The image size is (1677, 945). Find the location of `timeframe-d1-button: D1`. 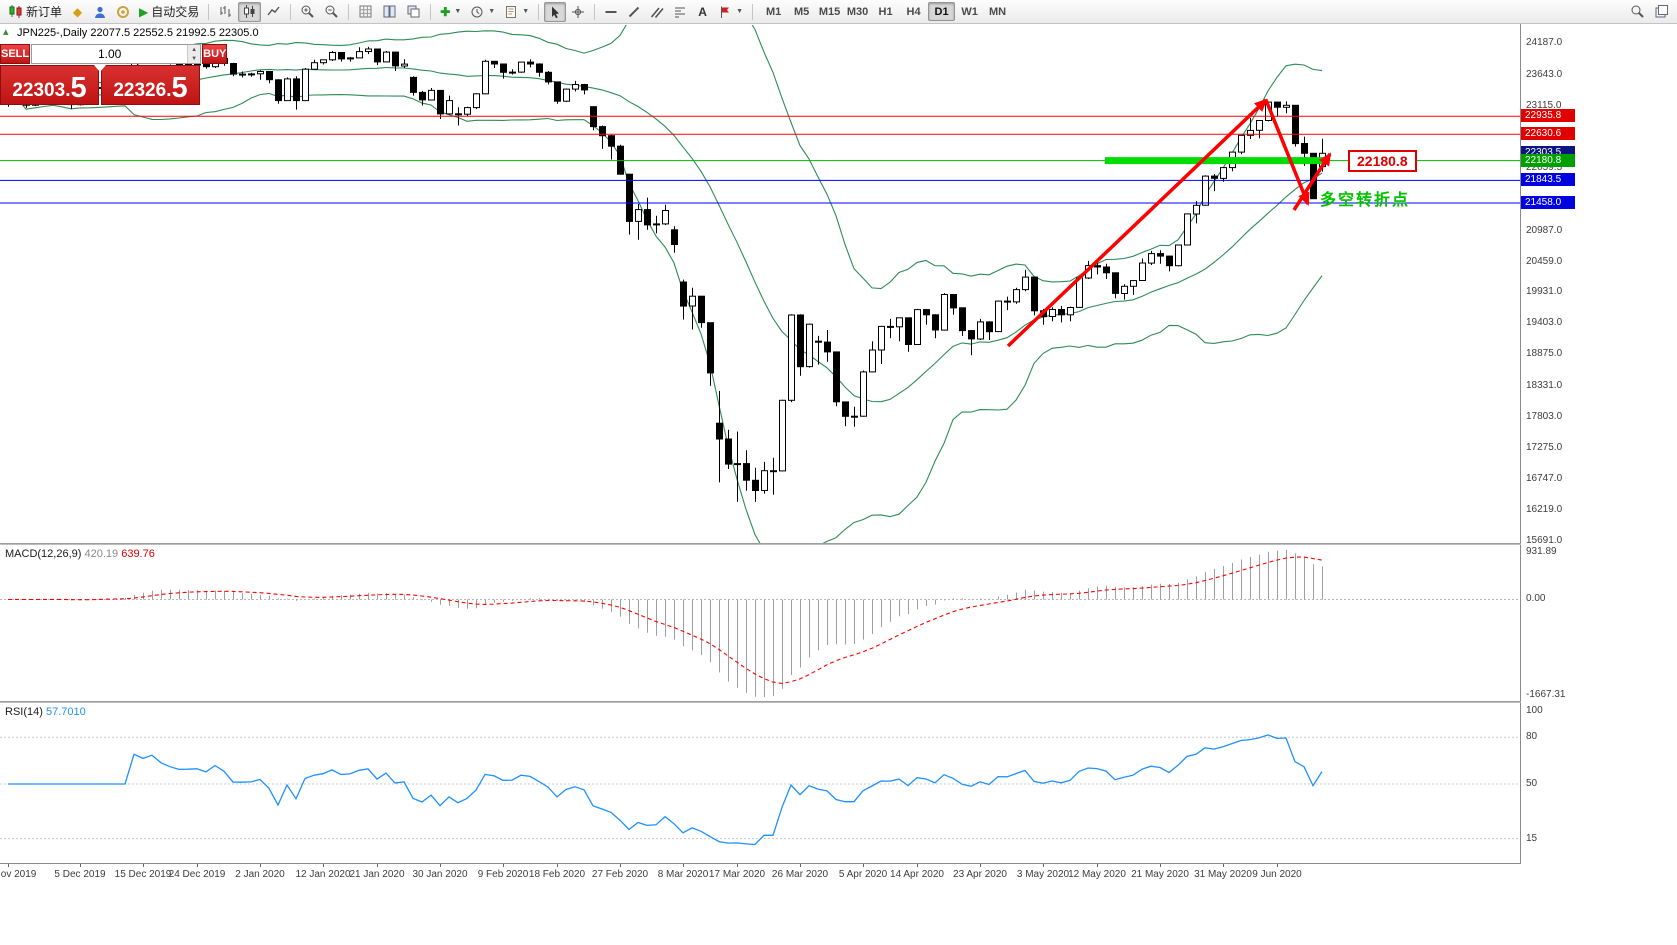

timeframe-d1-button: D1 is located at coordinates (942, 11).